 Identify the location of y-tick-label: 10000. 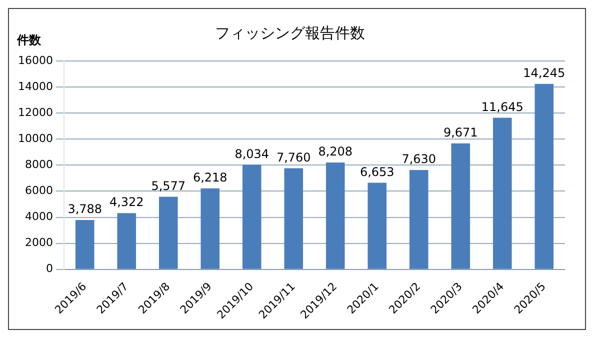
(35, 138).